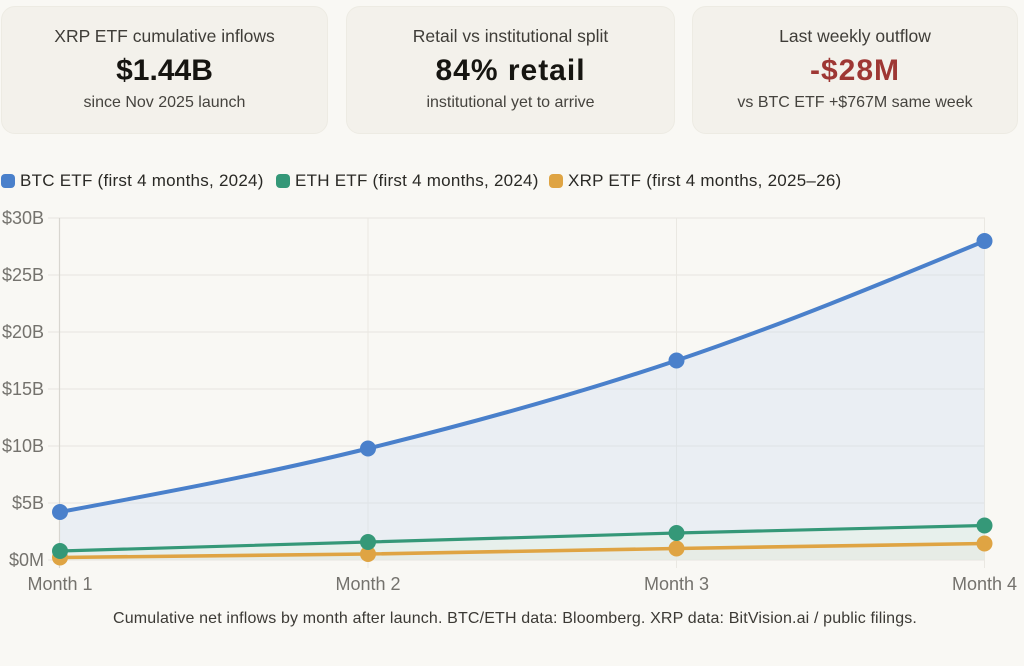 The height and width of the screenshot is (666, 1024). I want to click on svg-text: Month 1, so click(59, 584).